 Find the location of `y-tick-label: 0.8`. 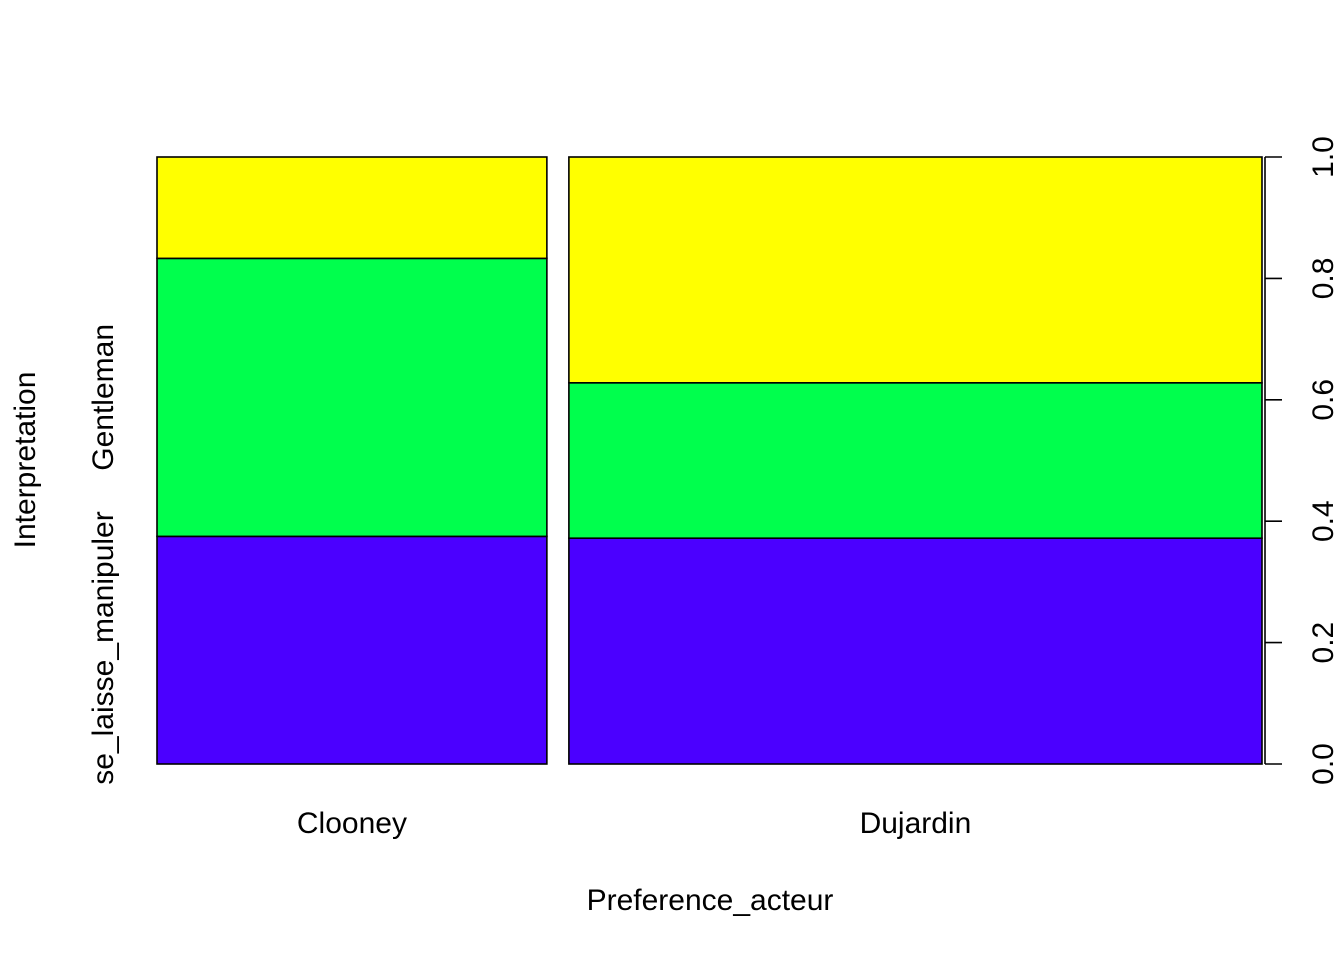

y-tick-label: 0.8 is located at coordinates (1323, 279).